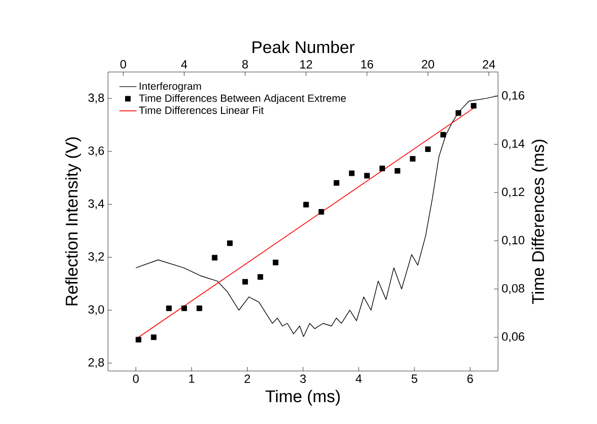 Image resolution: width=597 pixels, height=424 pixels. What do you see at coordinates (367, 64) in the screenshot?
I see `x2-tick-label: 16` at bounding box center [367, 64].